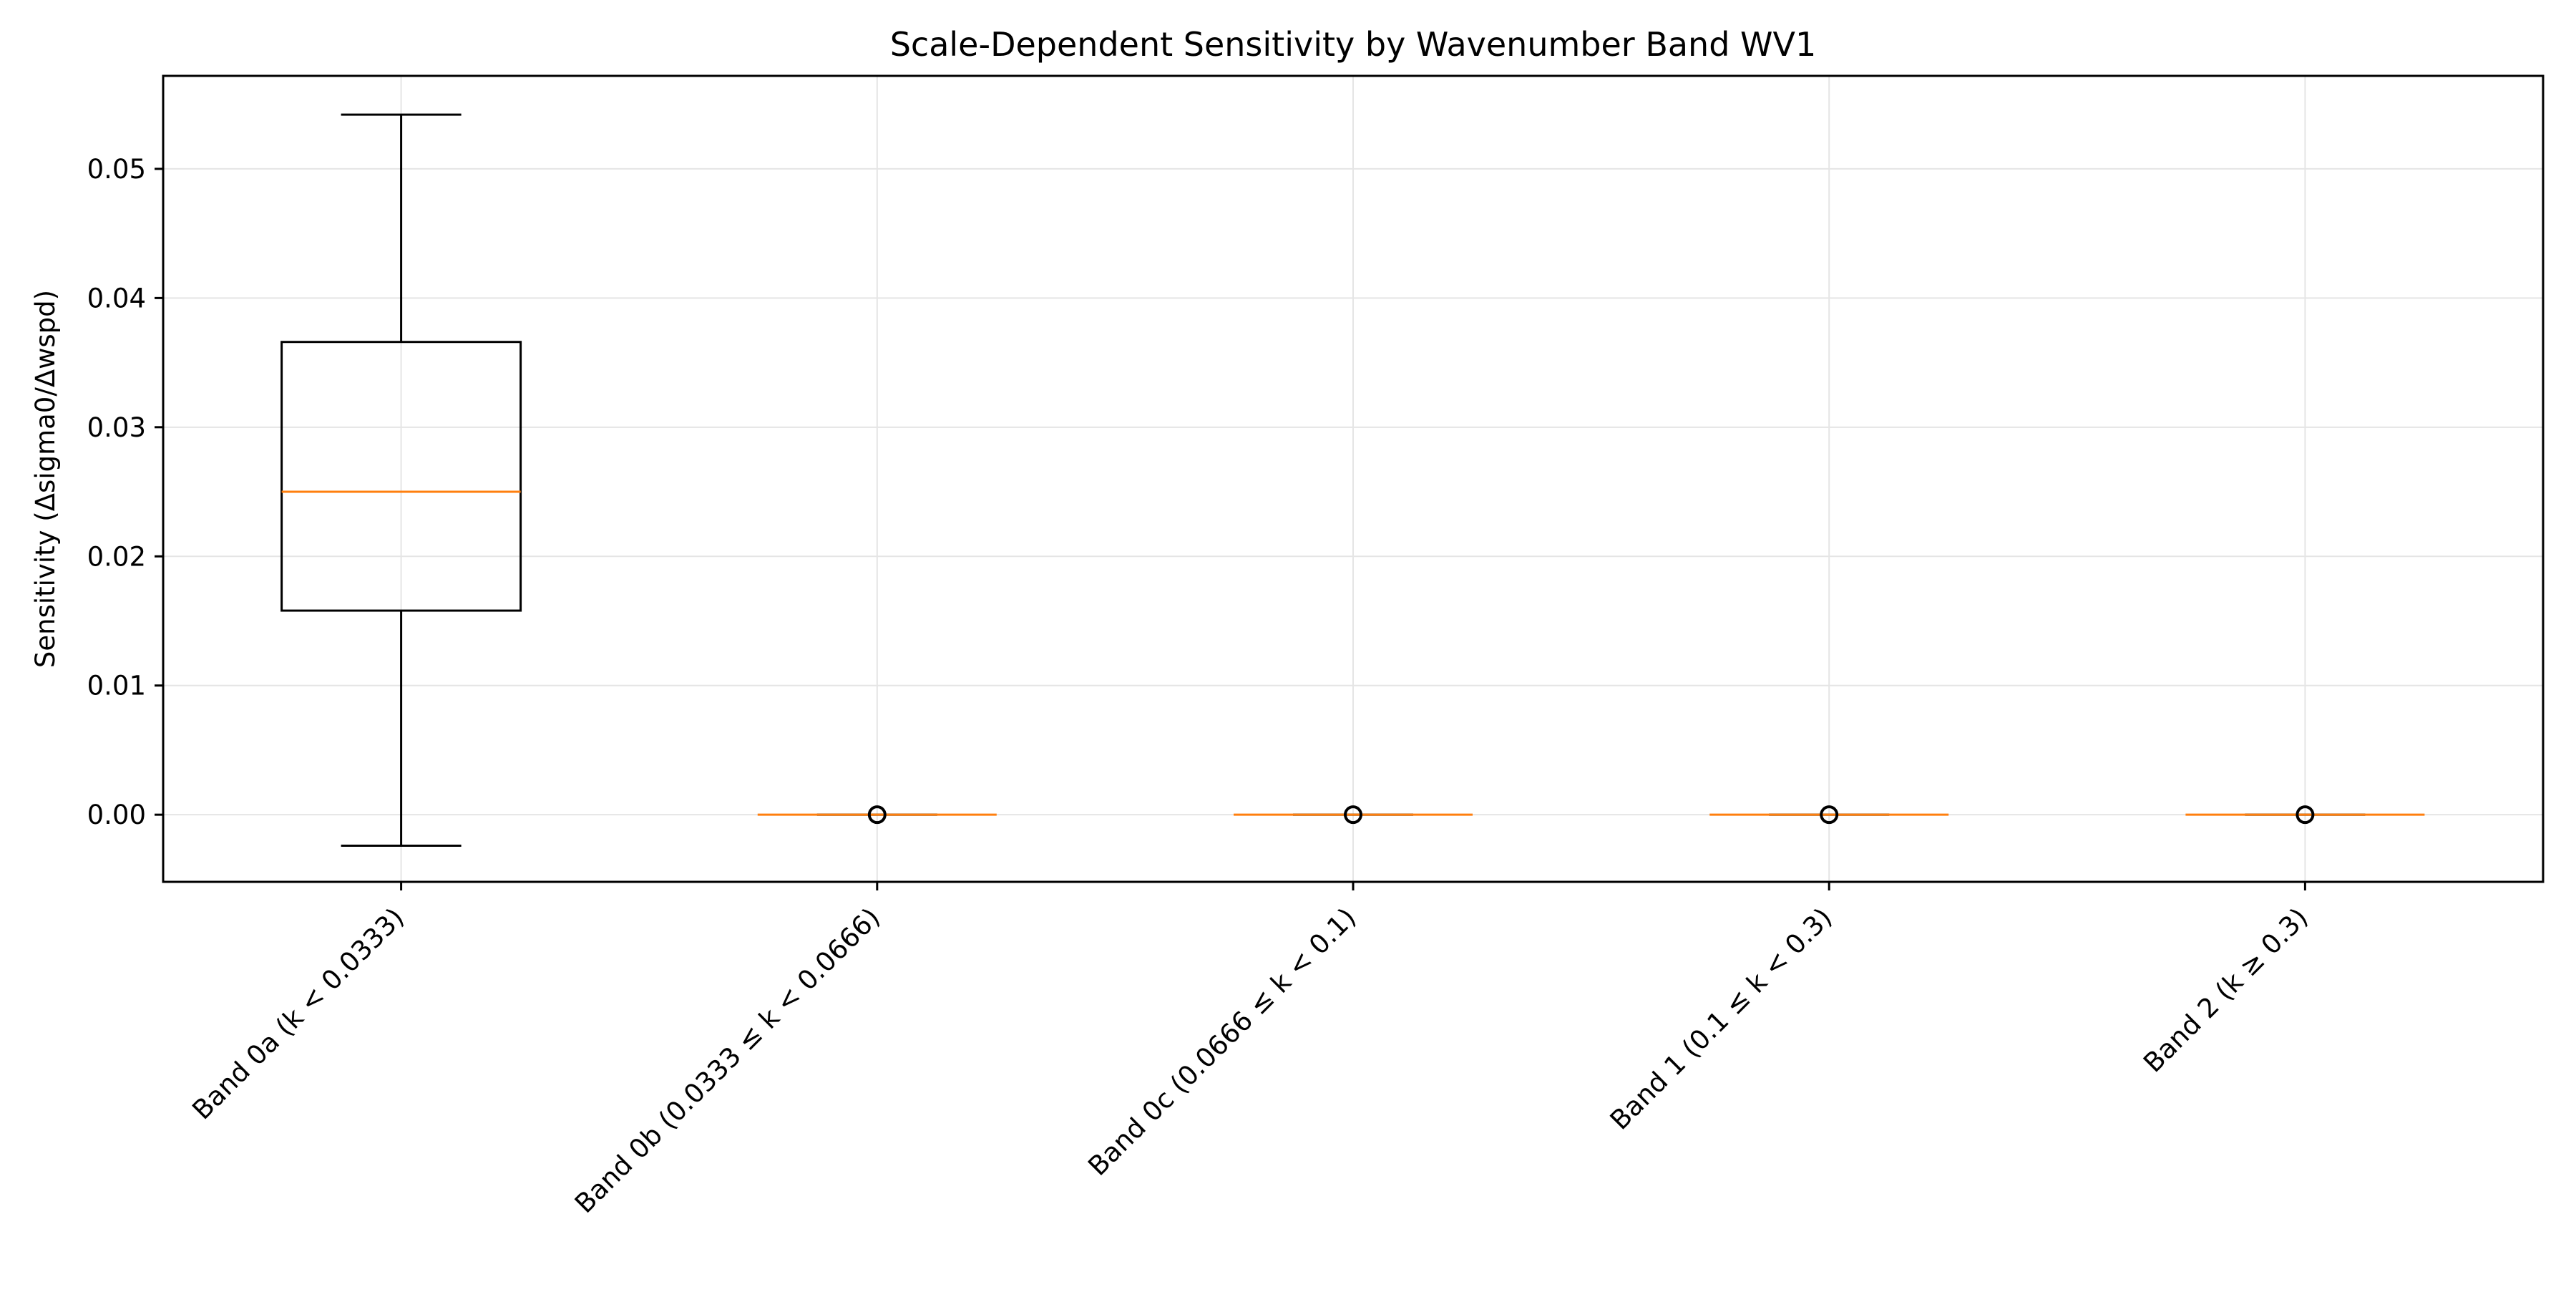 Image resolution: width=2576 pixels, height=1292 pixels. Describe the element at coordinates (45, 479) in the screenshot. I see `y-axis-label: Sensitivity (Δsigma0/Δwspd)` at that location.